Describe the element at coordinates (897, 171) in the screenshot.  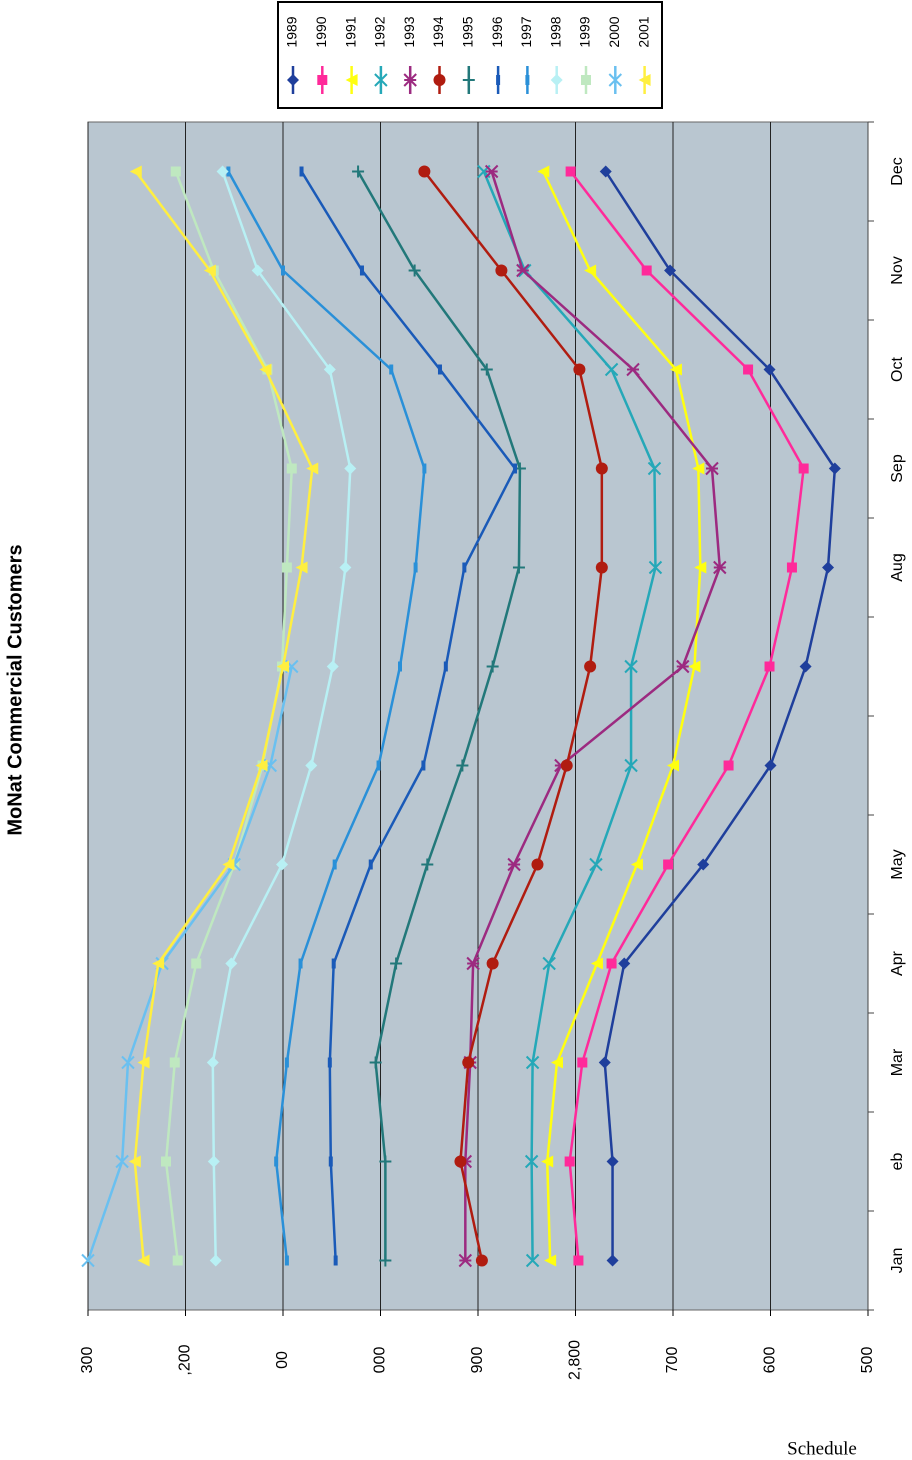
I see `x-tick-label: Dec` at that location.